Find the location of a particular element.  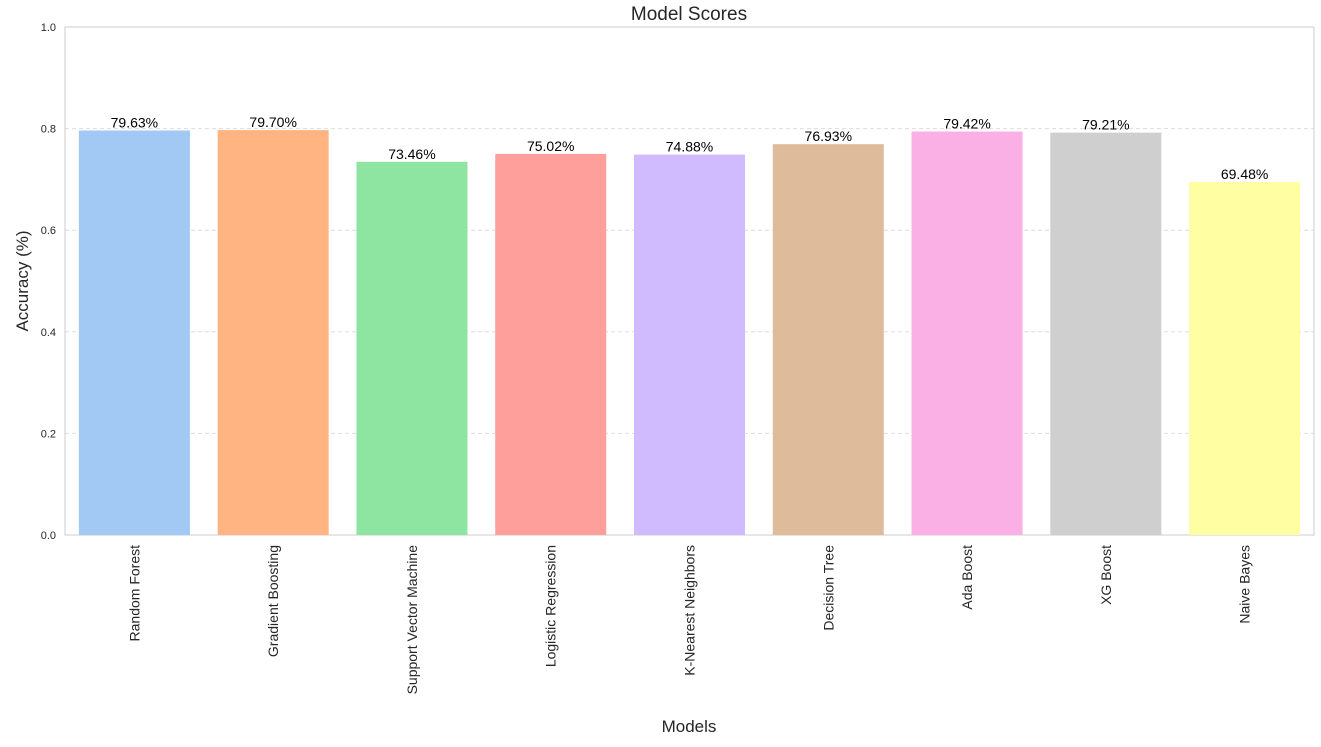

bar-value-label: 74.88% is located at coordinates (689, 147).